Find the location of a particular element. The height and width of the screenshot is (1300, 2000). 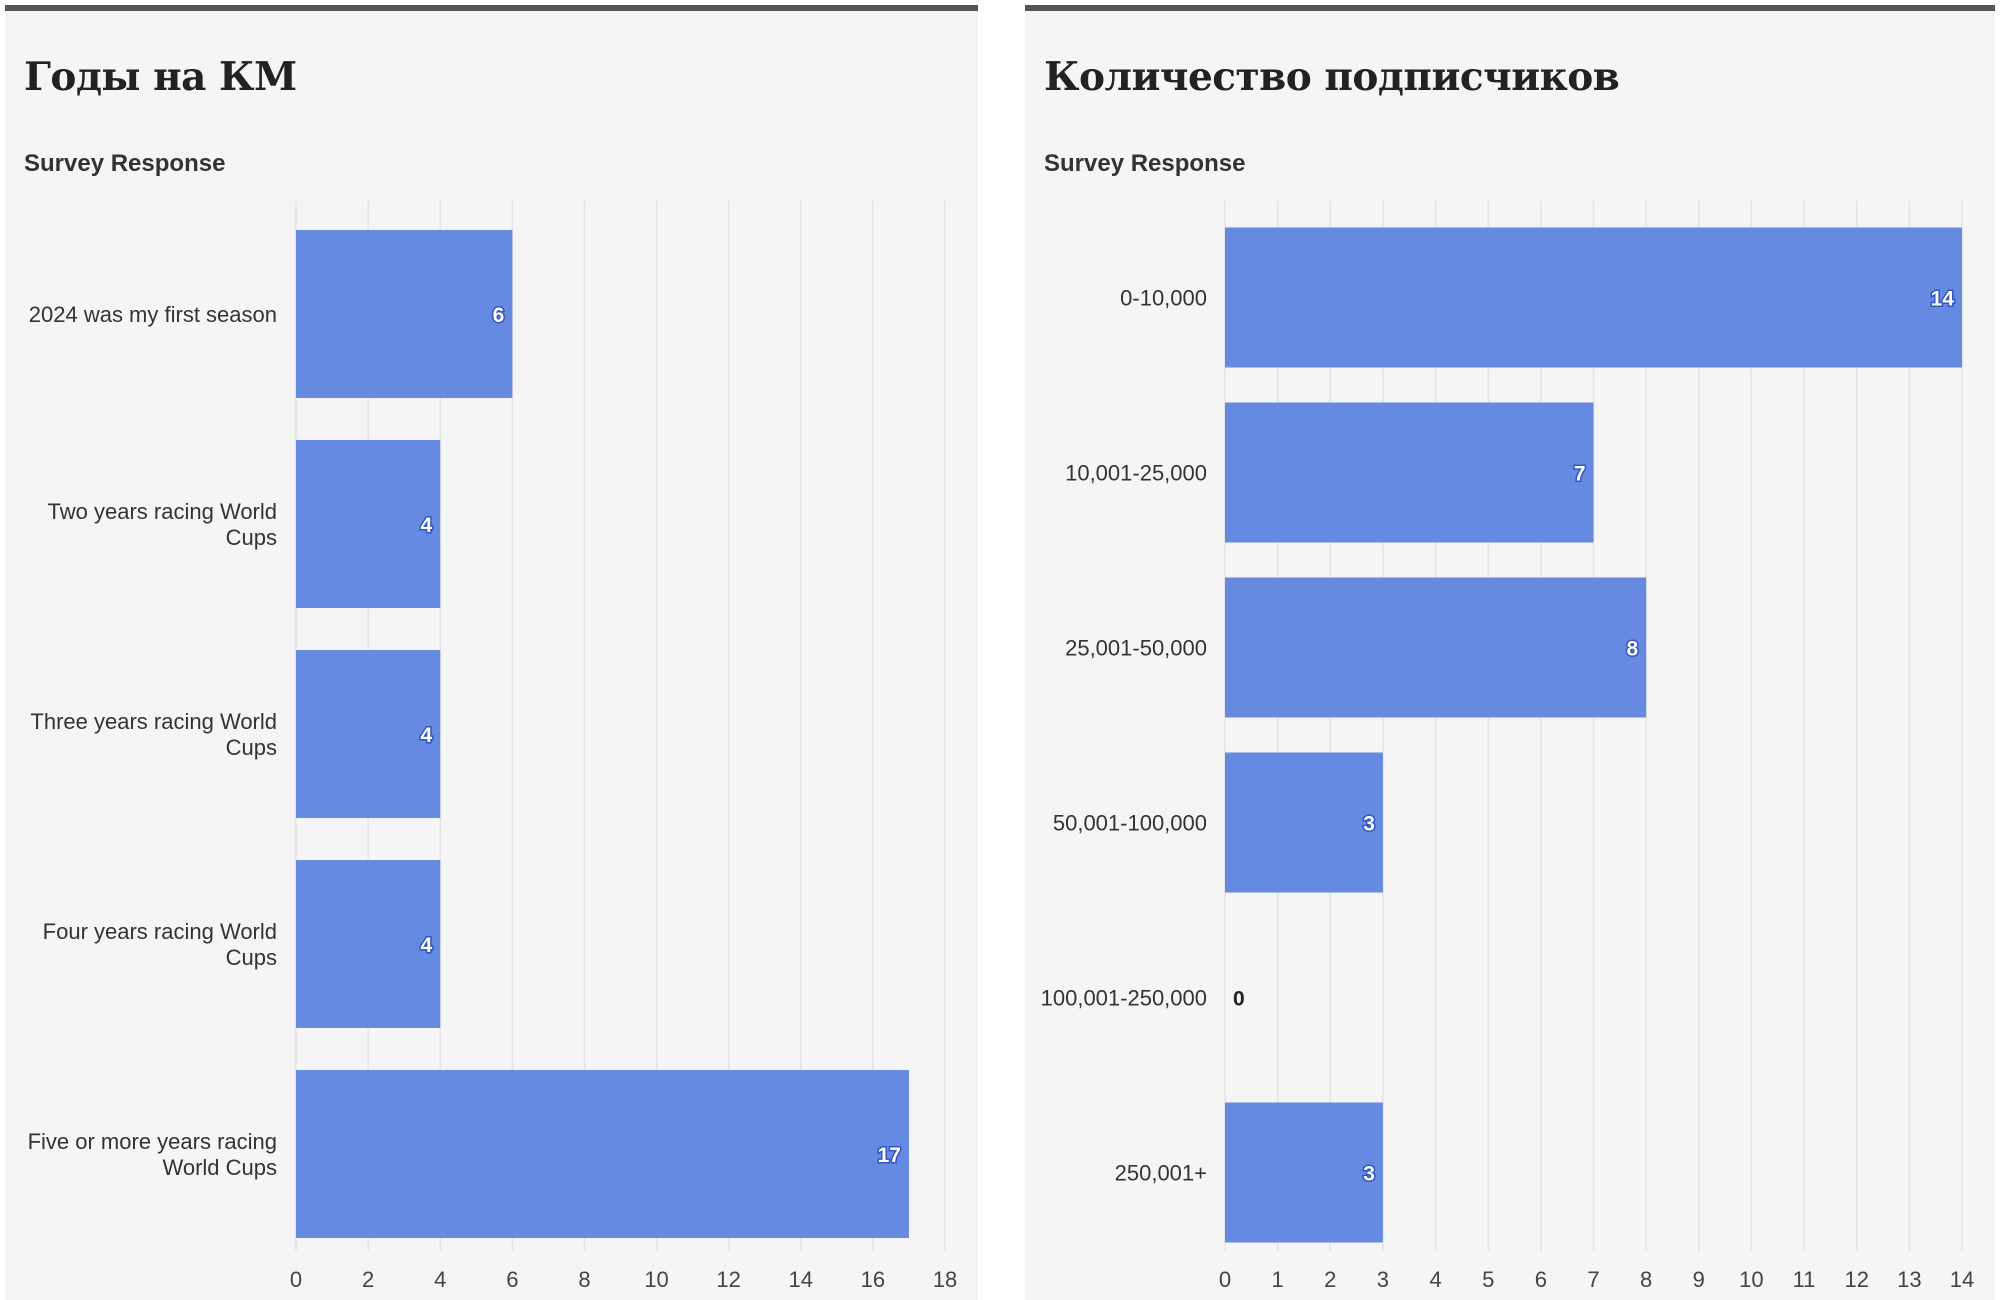

chart-title: Годы на КМ is located at coordinates (160, 77).